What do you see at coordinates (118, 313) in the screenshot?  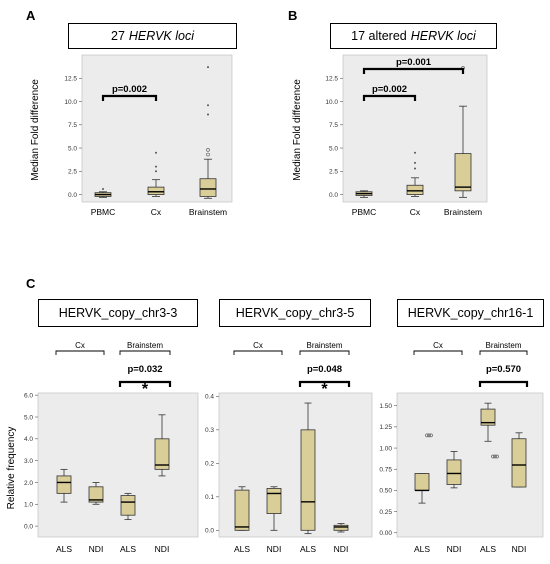 I see `panel-c1-title: HERVK_copy_chr3-3` at bounding box center [118, 313].